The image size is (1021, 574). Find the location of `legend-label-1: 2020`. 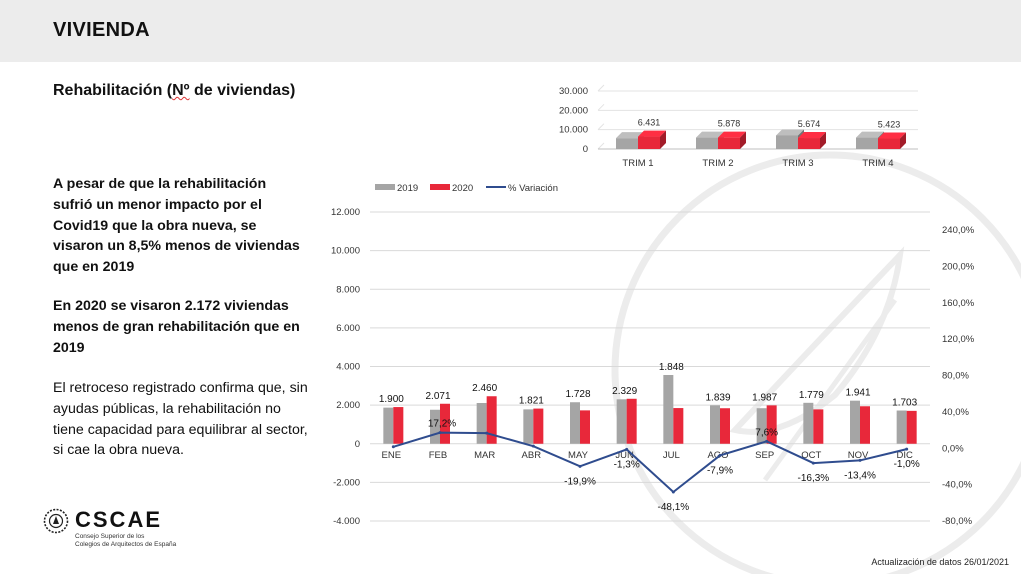

legend-label-1: 2020 is located at coordinates (462, 188).